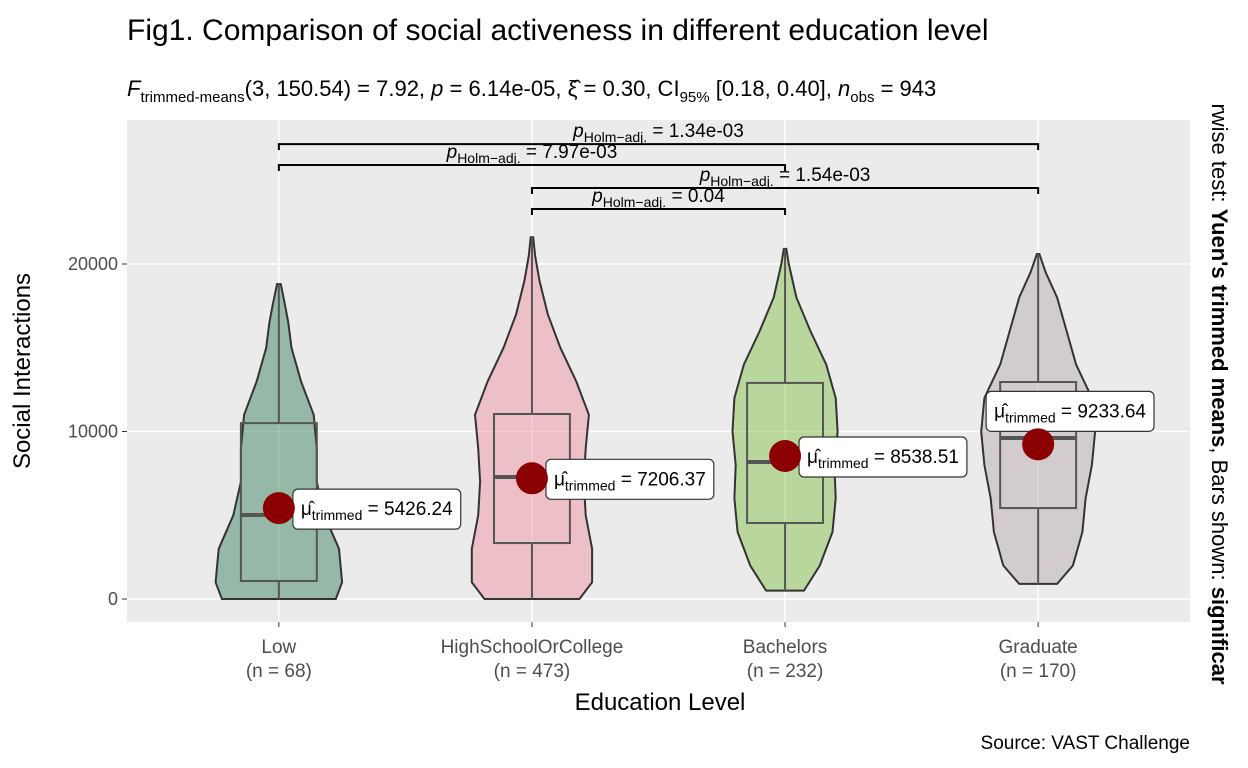 Image resolution: width=1248 pixels, height=768 pixels. Describe the element at coordinates (785, 671) in the screenshot. I see `x-tick-count: (n = 232)` at that location.